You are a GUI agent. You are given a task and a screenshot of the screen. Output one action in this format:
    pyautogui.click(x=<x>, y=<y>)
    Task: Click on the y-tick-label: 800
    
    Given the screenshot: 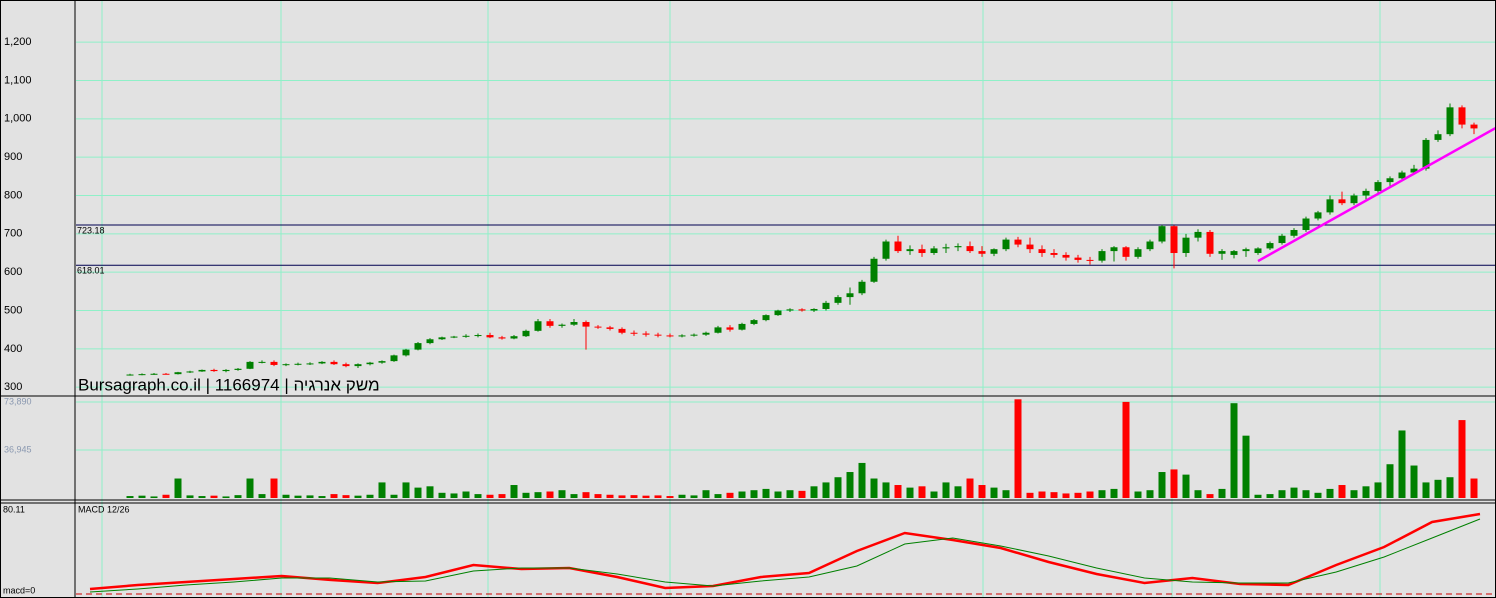 What is the action you would take?
    pyautogui.click(x=13, y=195)
    